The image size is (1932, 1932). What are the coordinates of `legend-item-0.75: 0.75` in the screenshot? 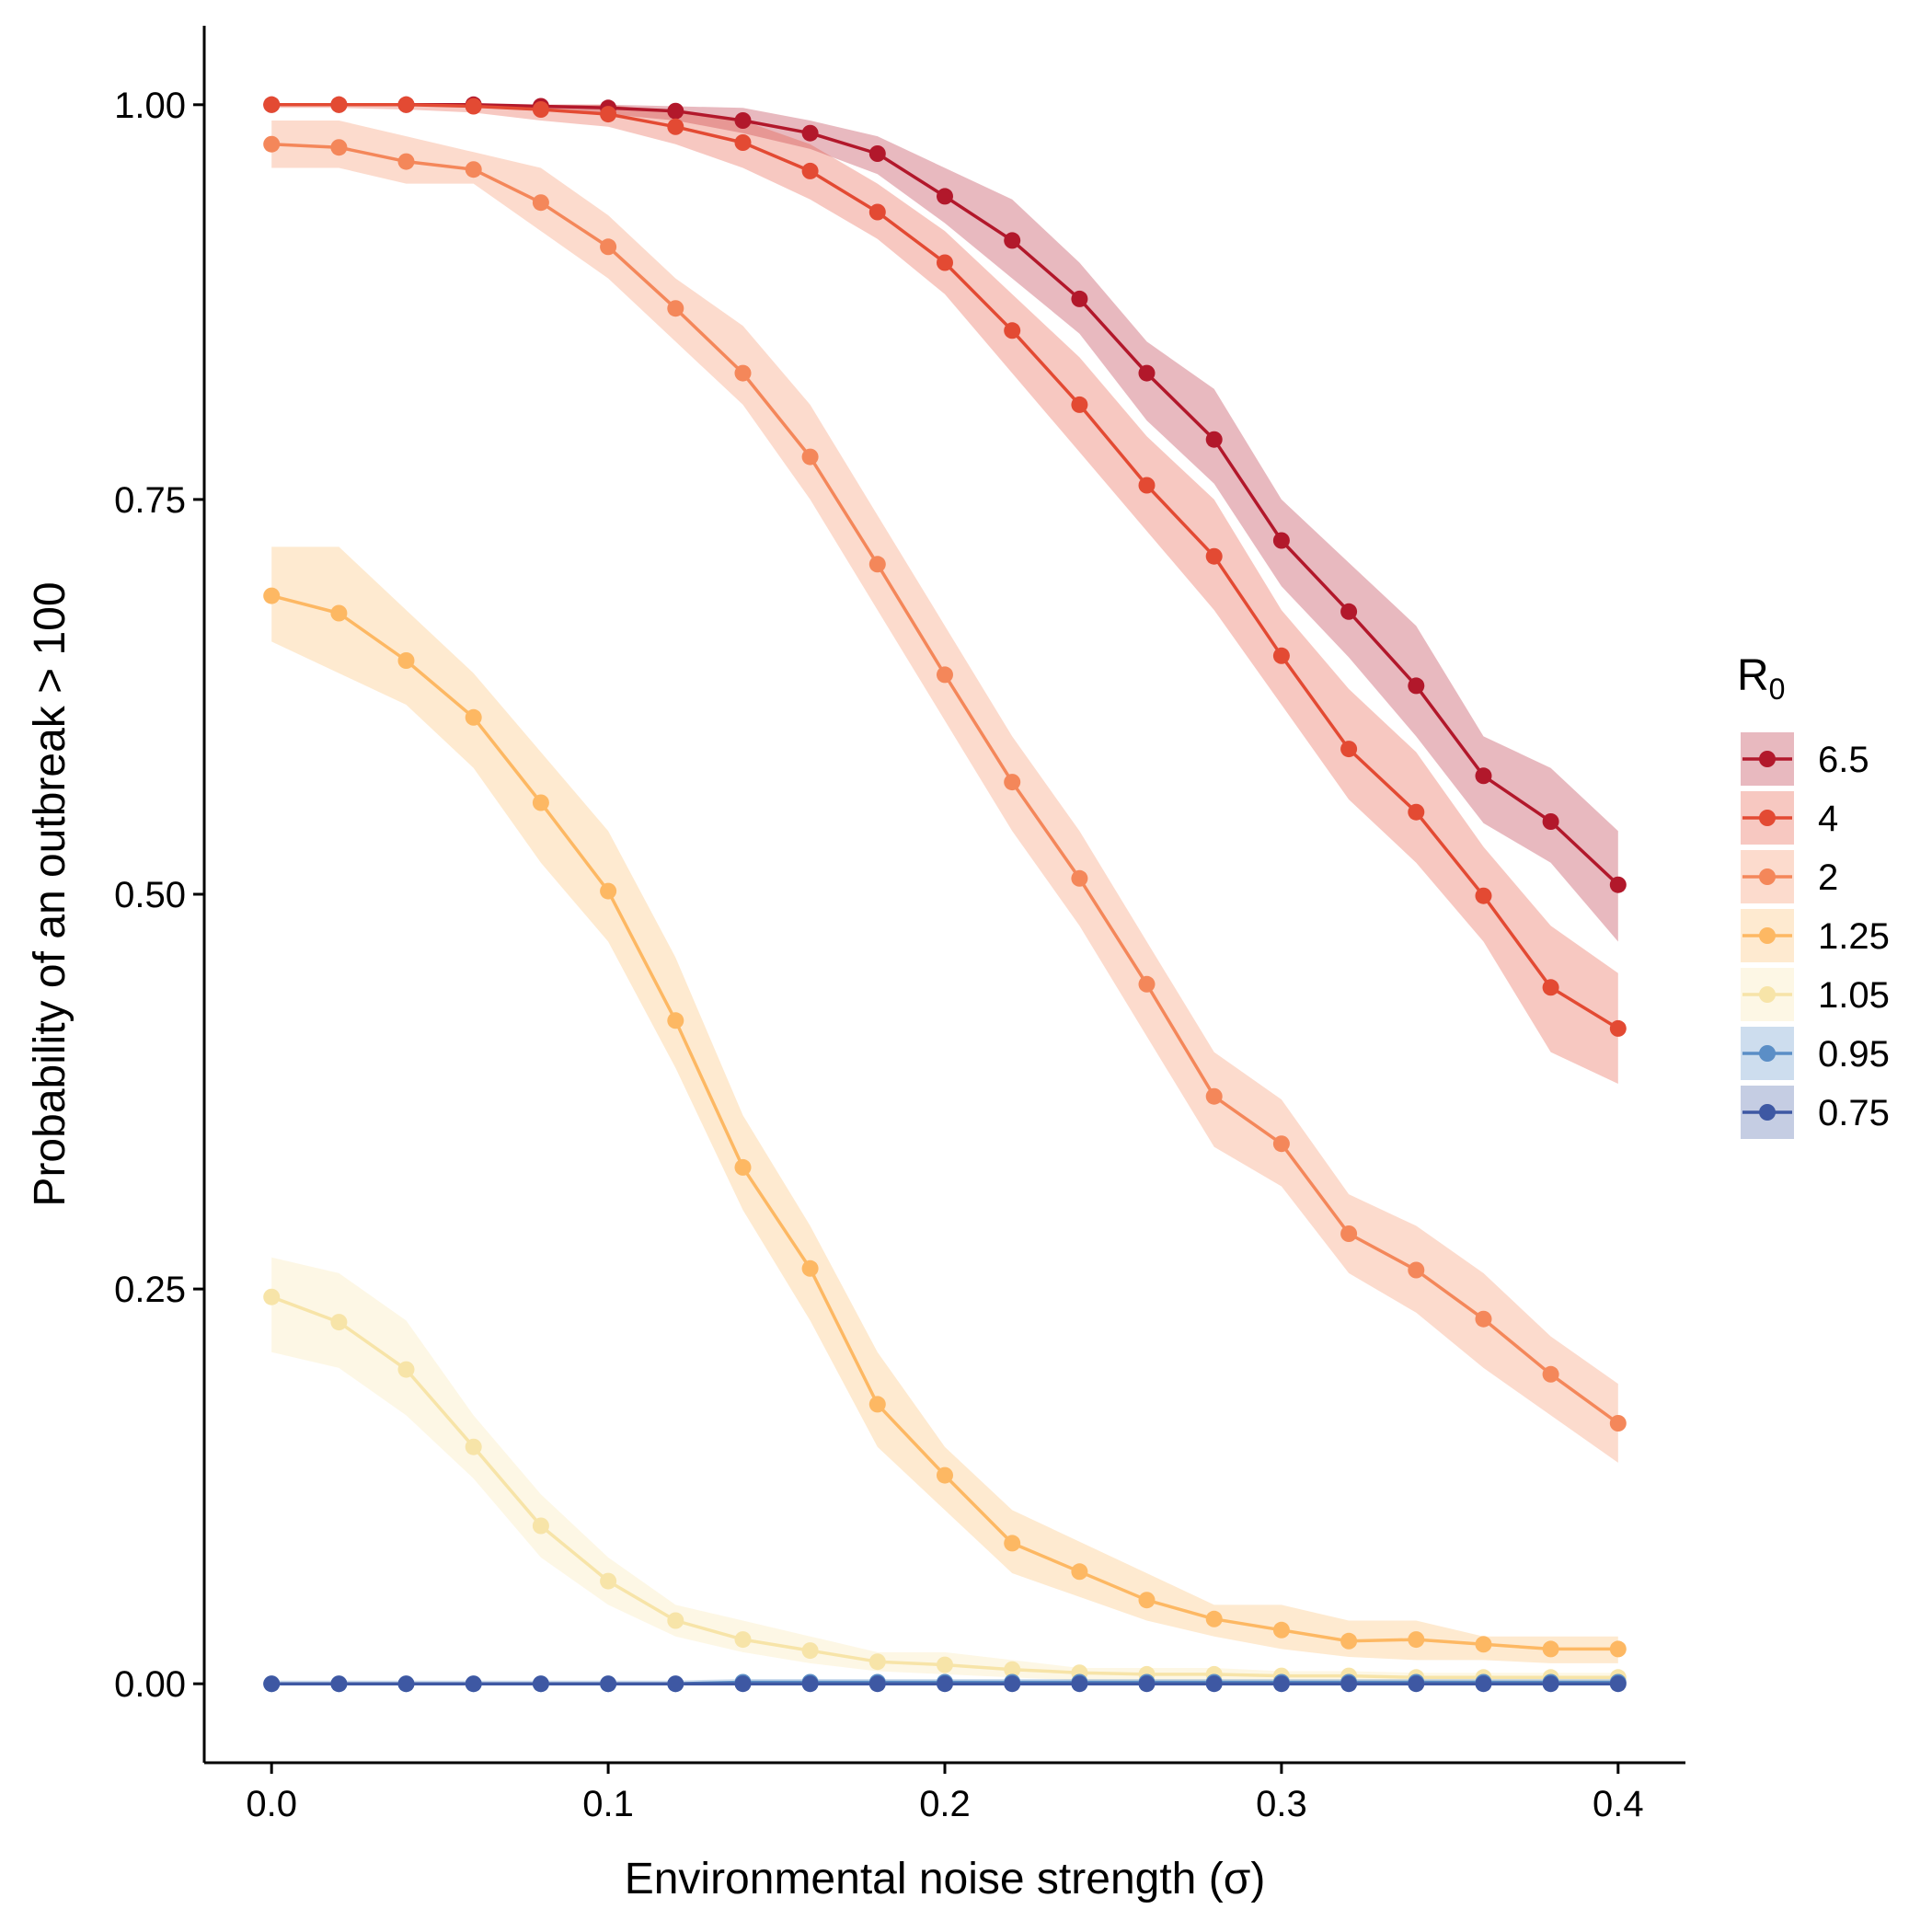 It's located at (1815, 1112).